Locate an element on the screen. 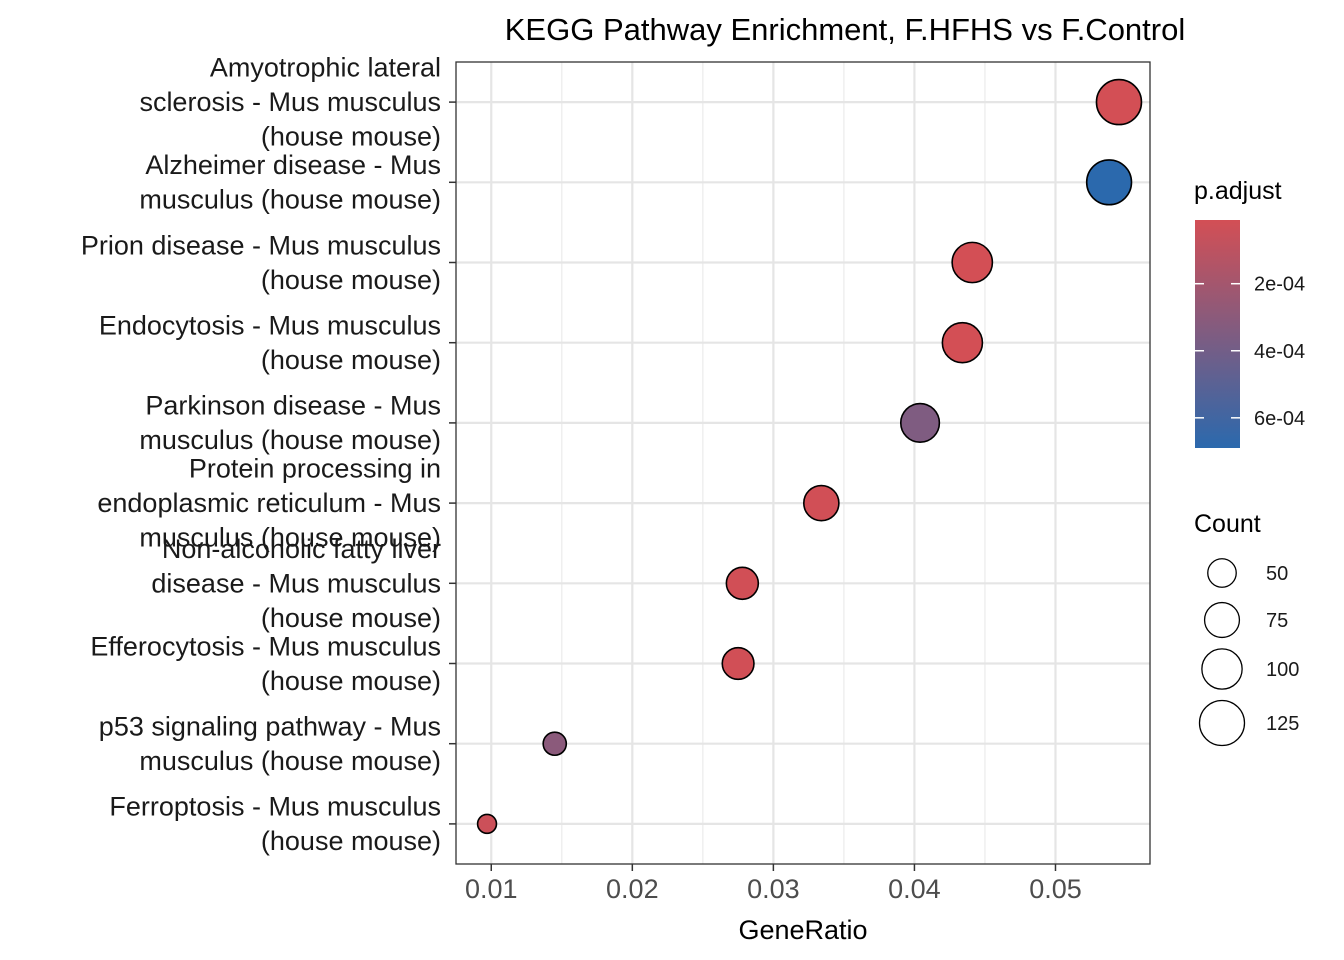  color-legend: p.adjust 2e-04 4e-04 6e-04 is located at coordinates (1249, 312).